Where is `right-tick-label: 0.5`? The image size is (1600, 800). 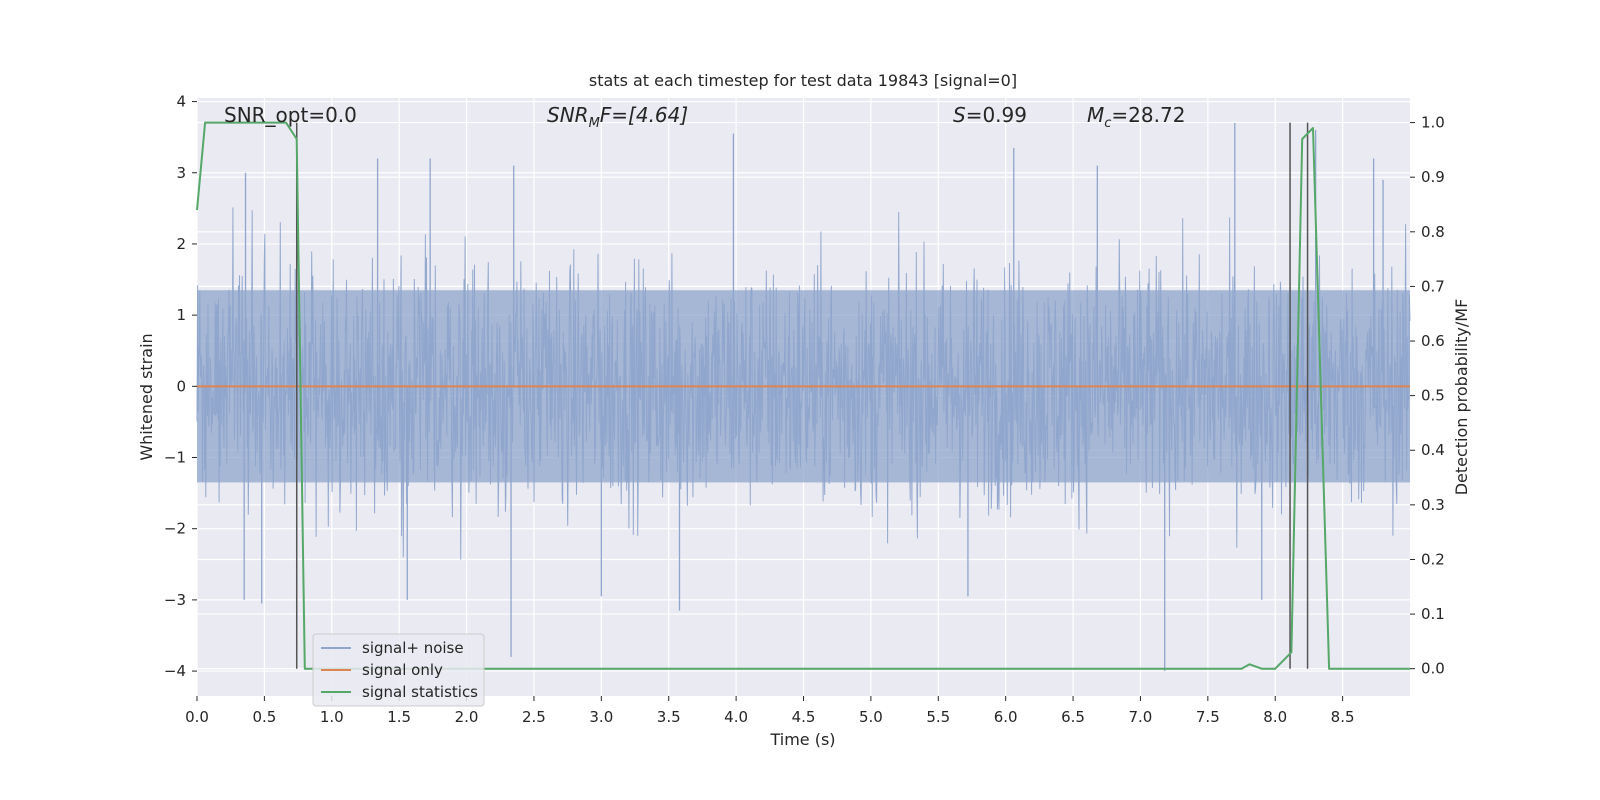 right-tick-label: 0.5 is located at coordinates (1433, 396).